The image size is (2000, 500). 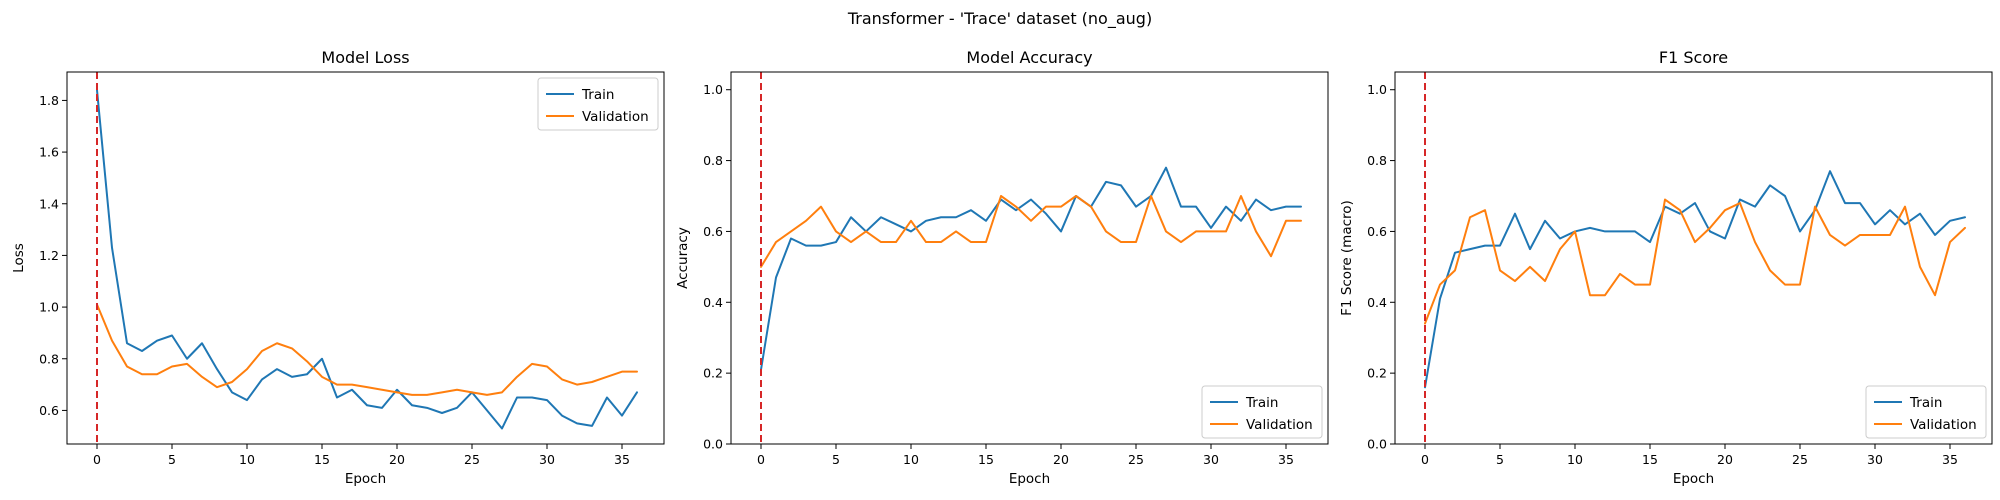 I want to click on y-tick-label: 1.8, so click(x=49, y=100).